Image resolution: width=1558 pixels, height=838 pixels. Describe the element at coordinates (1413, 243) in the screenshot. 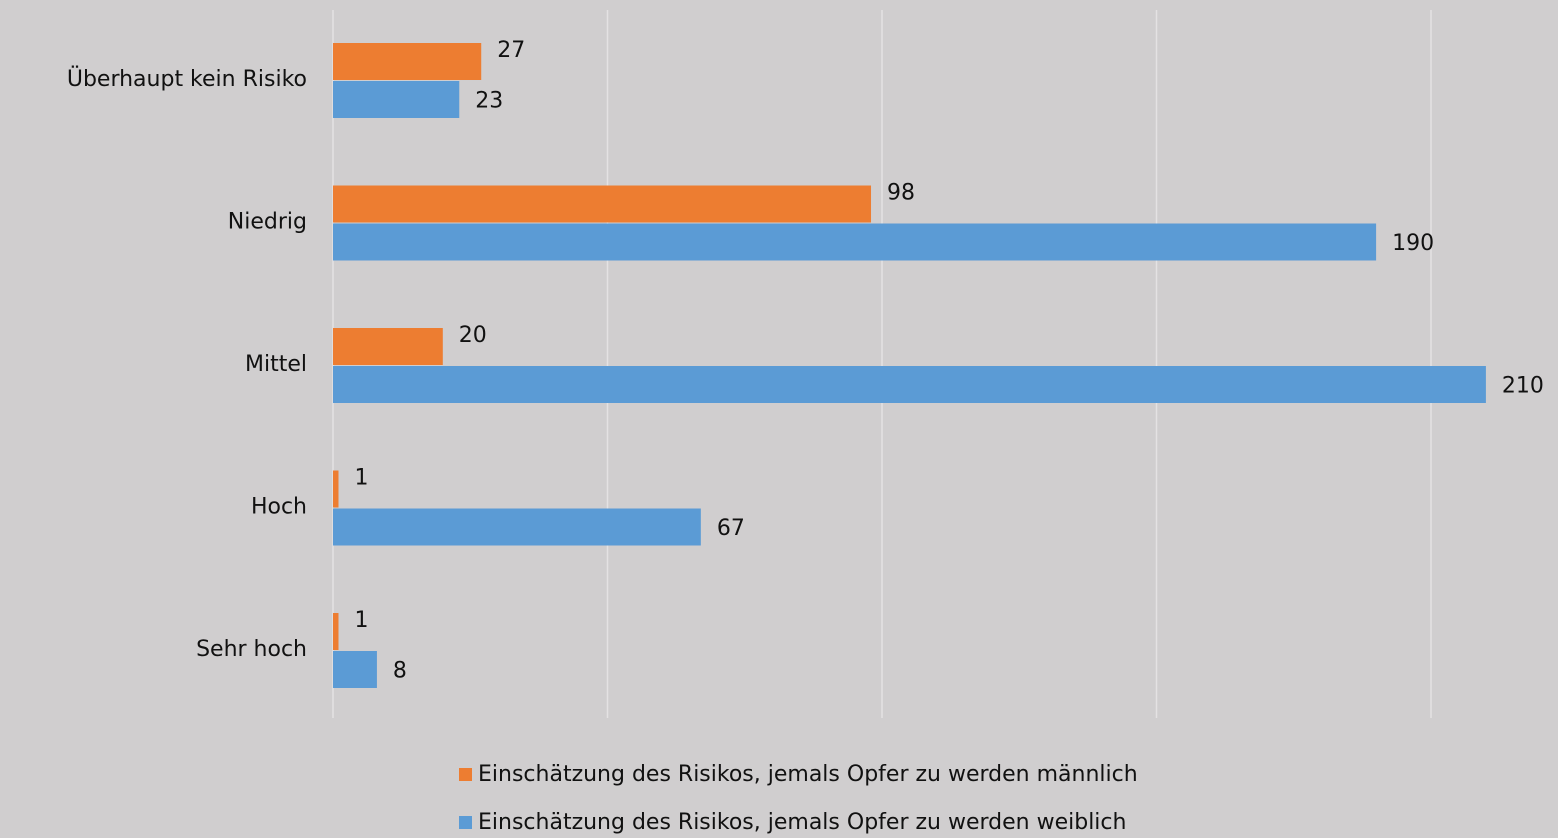

I see `data-label: 190` at that location.